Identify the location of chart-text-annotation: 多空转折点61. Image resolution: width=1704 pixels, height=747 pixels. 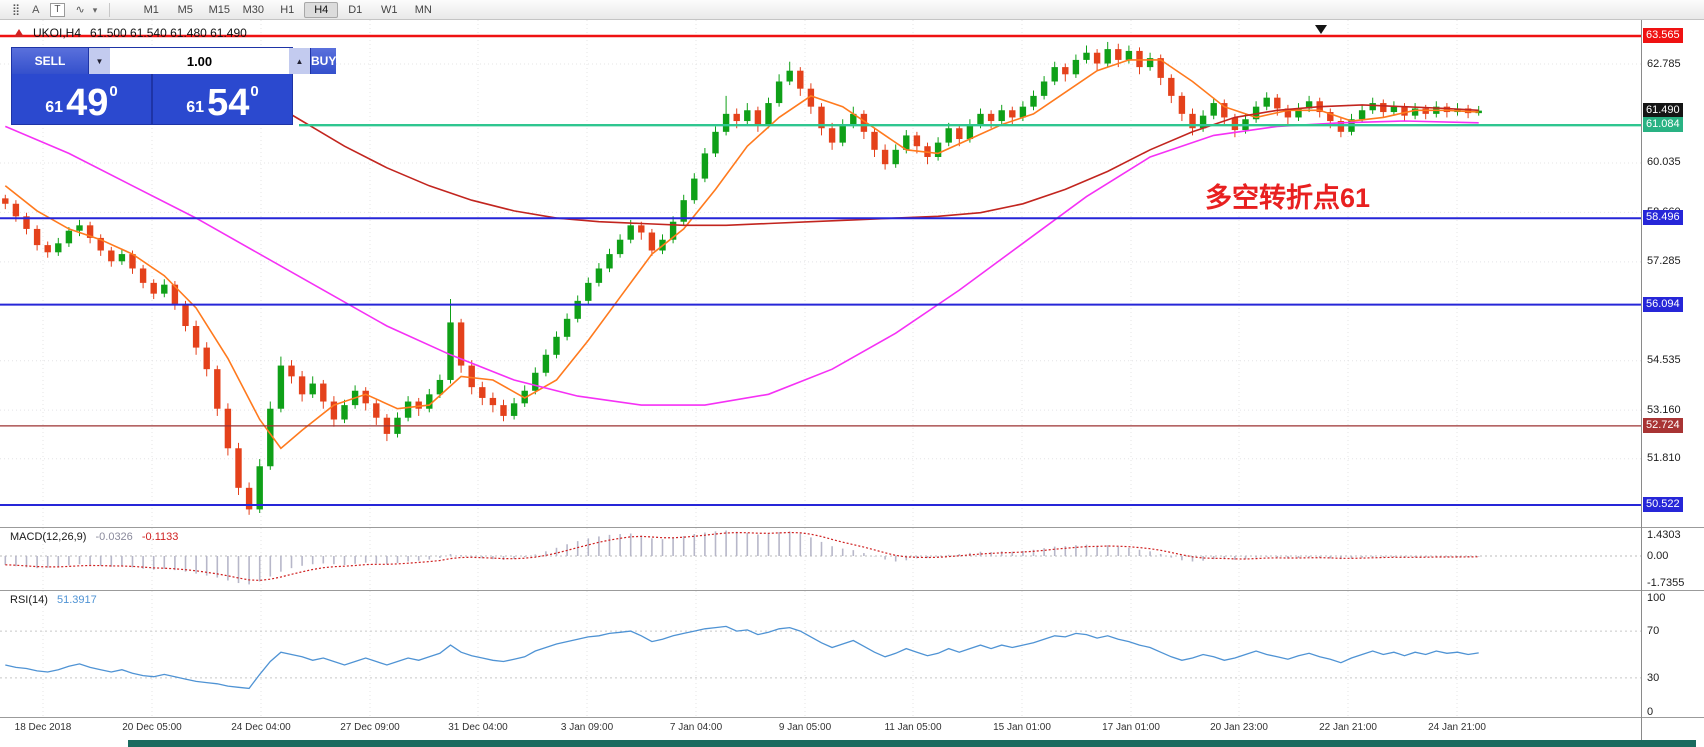
(1288, 198).